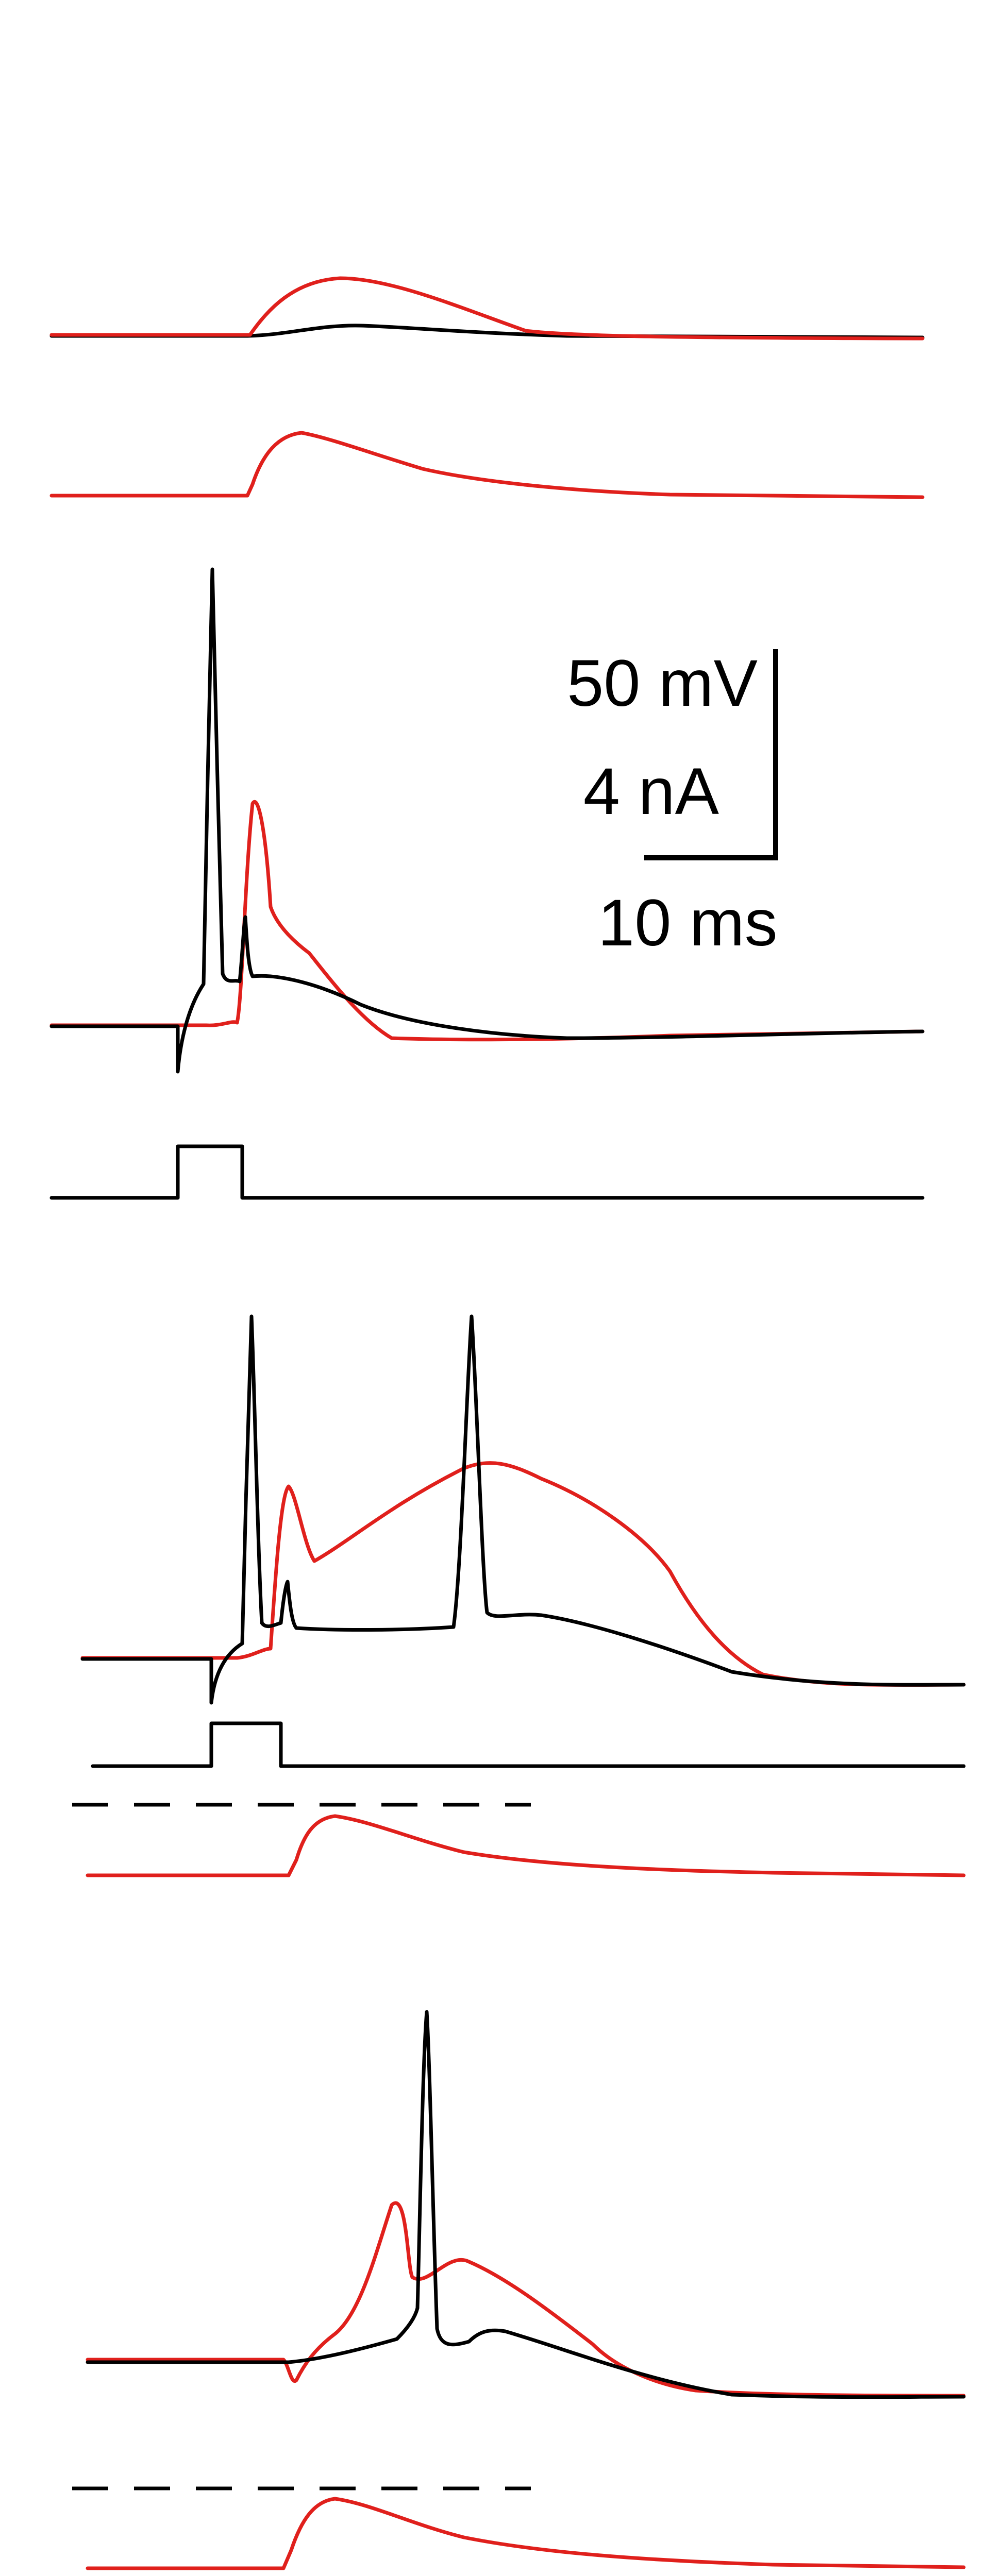 This screenshot has height=2576, width=1005. I want to click on panel-2-red-voltage-trace, so click(487, 921).